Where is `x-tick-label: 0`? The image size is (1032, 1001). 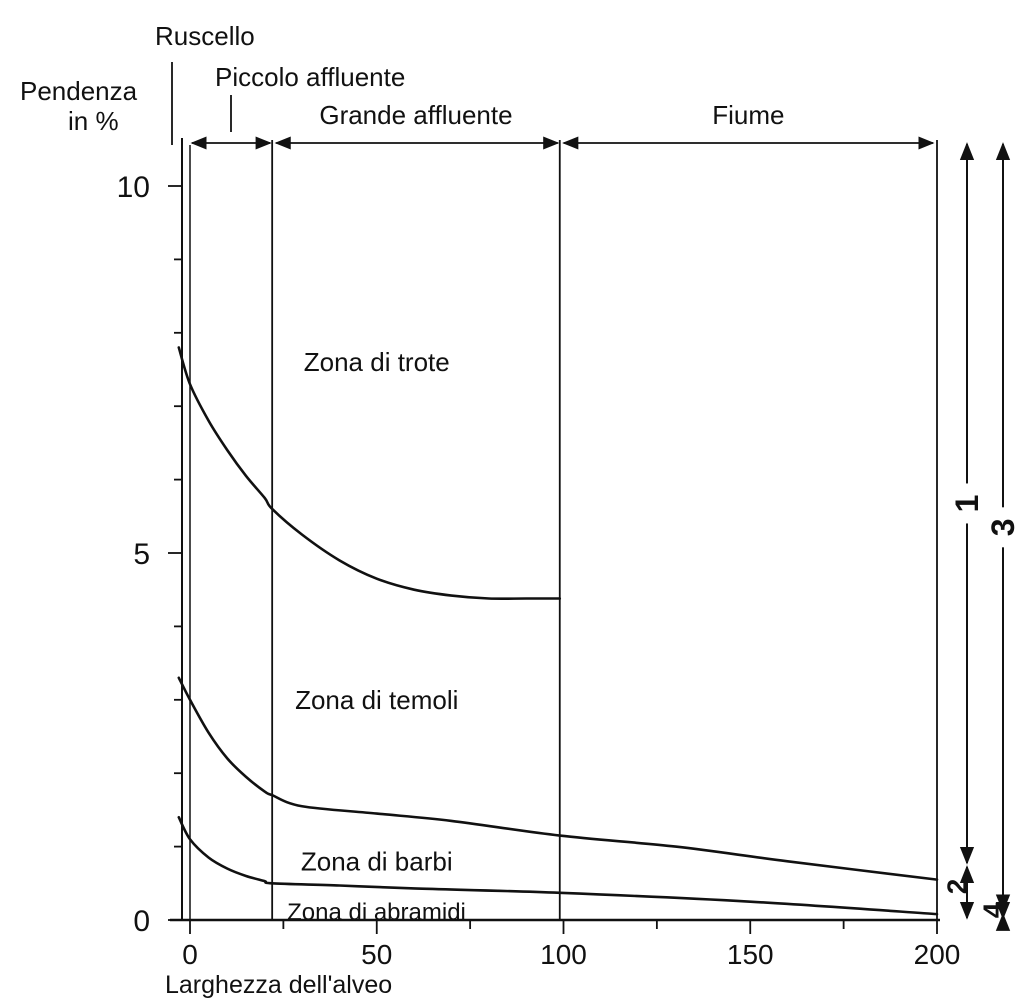 x-tick-label: 0 is located at coordinates (190, 954).